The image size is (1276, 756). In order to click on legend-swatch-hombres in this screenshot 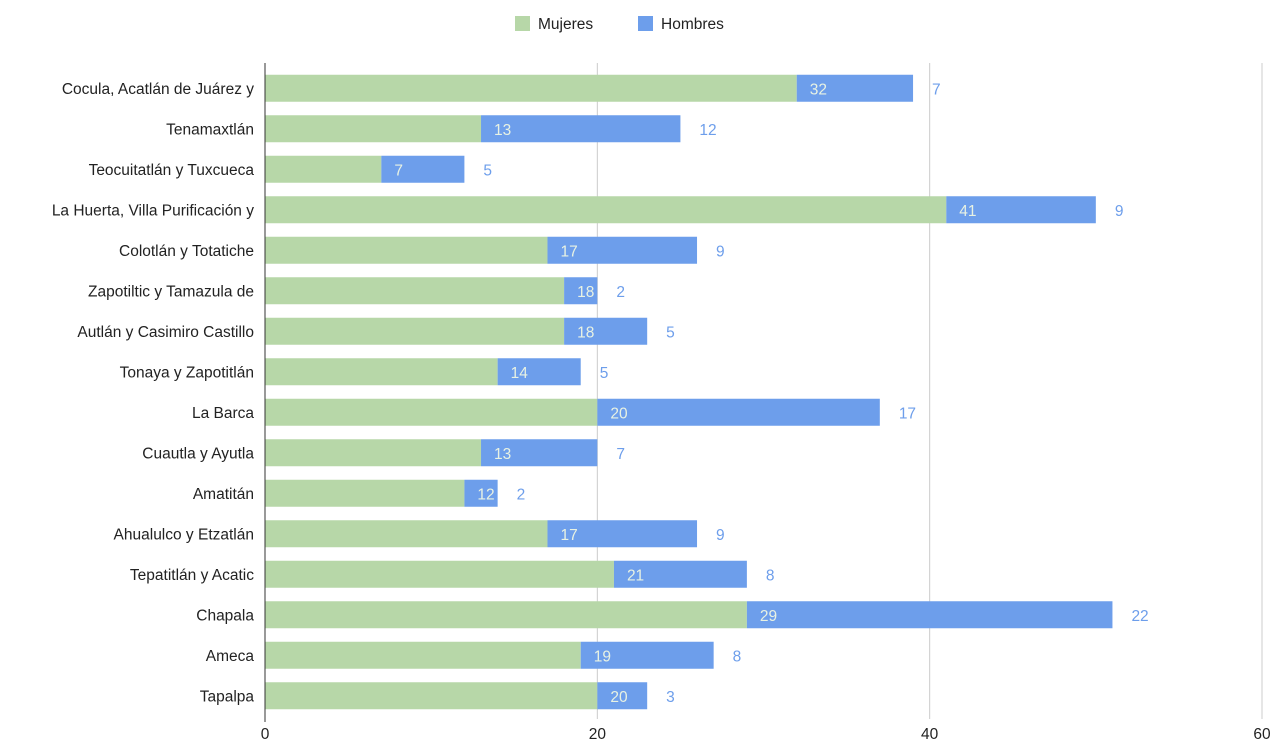, I will do `click(645, 23)`.